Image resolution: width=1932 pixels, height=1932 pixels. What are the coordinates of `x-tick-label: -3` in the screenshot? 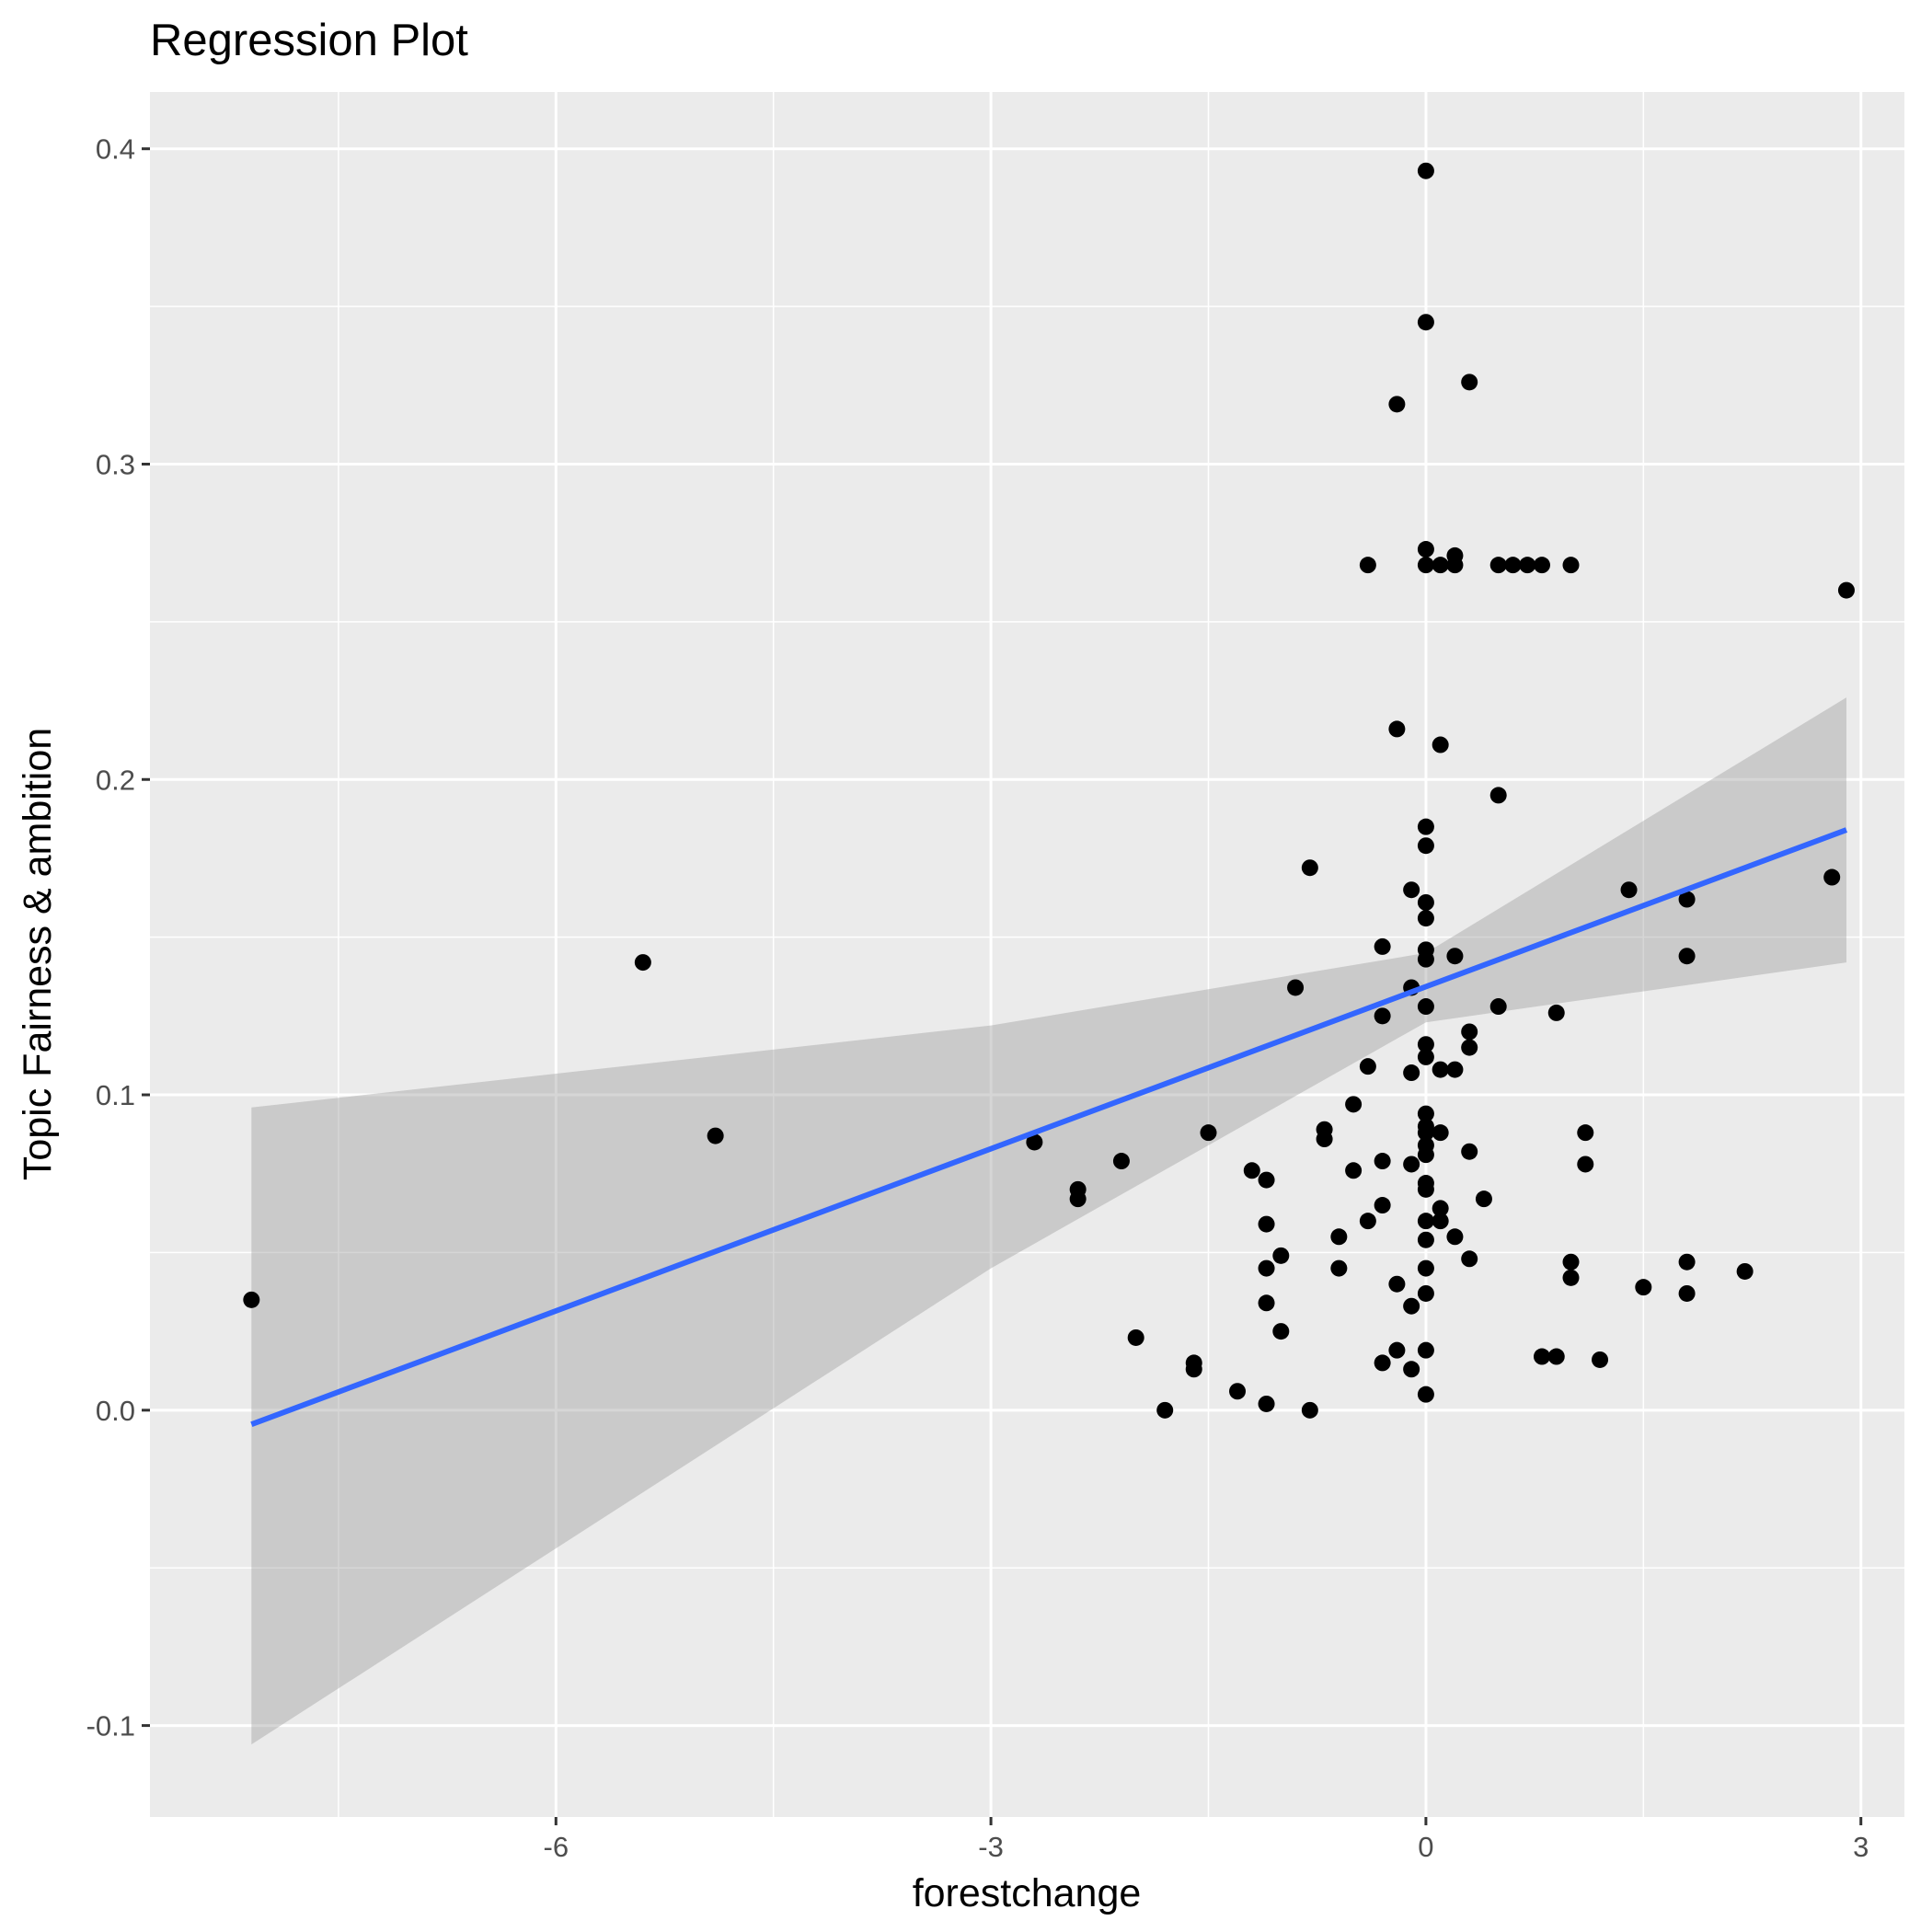 It's located at (991, 1847).